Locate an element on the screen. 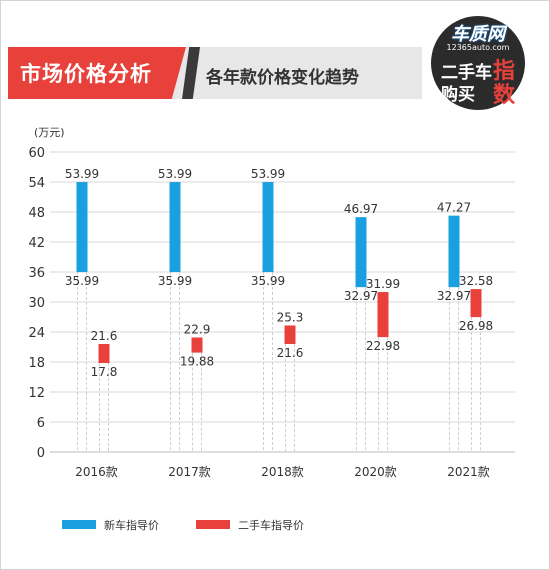 The image size is (550, 570). logo-text-c: 购买 is located at coordinates (458, 95).